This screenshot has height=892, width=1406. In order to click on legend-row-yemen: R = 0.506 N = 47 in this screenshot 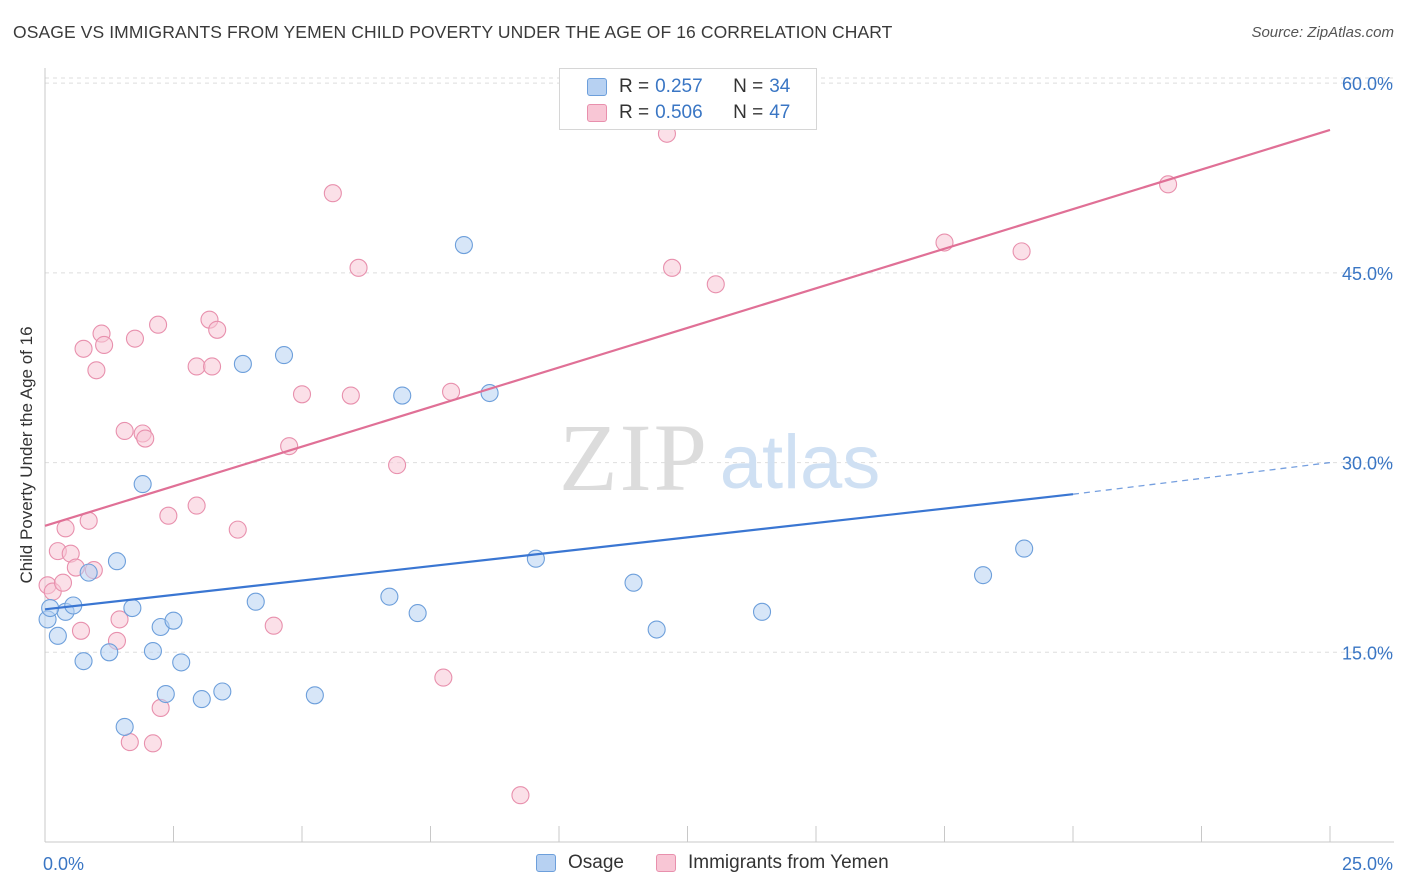, I will do `click(688, 113)`.